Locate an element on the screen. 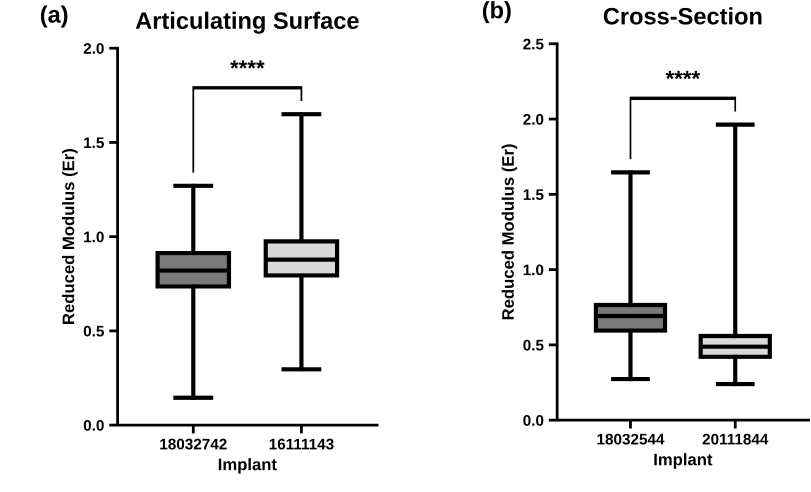 The height and width of the screenshot is (492, 811). chart-title: Cross-Section is located at coordinates (683, 16).